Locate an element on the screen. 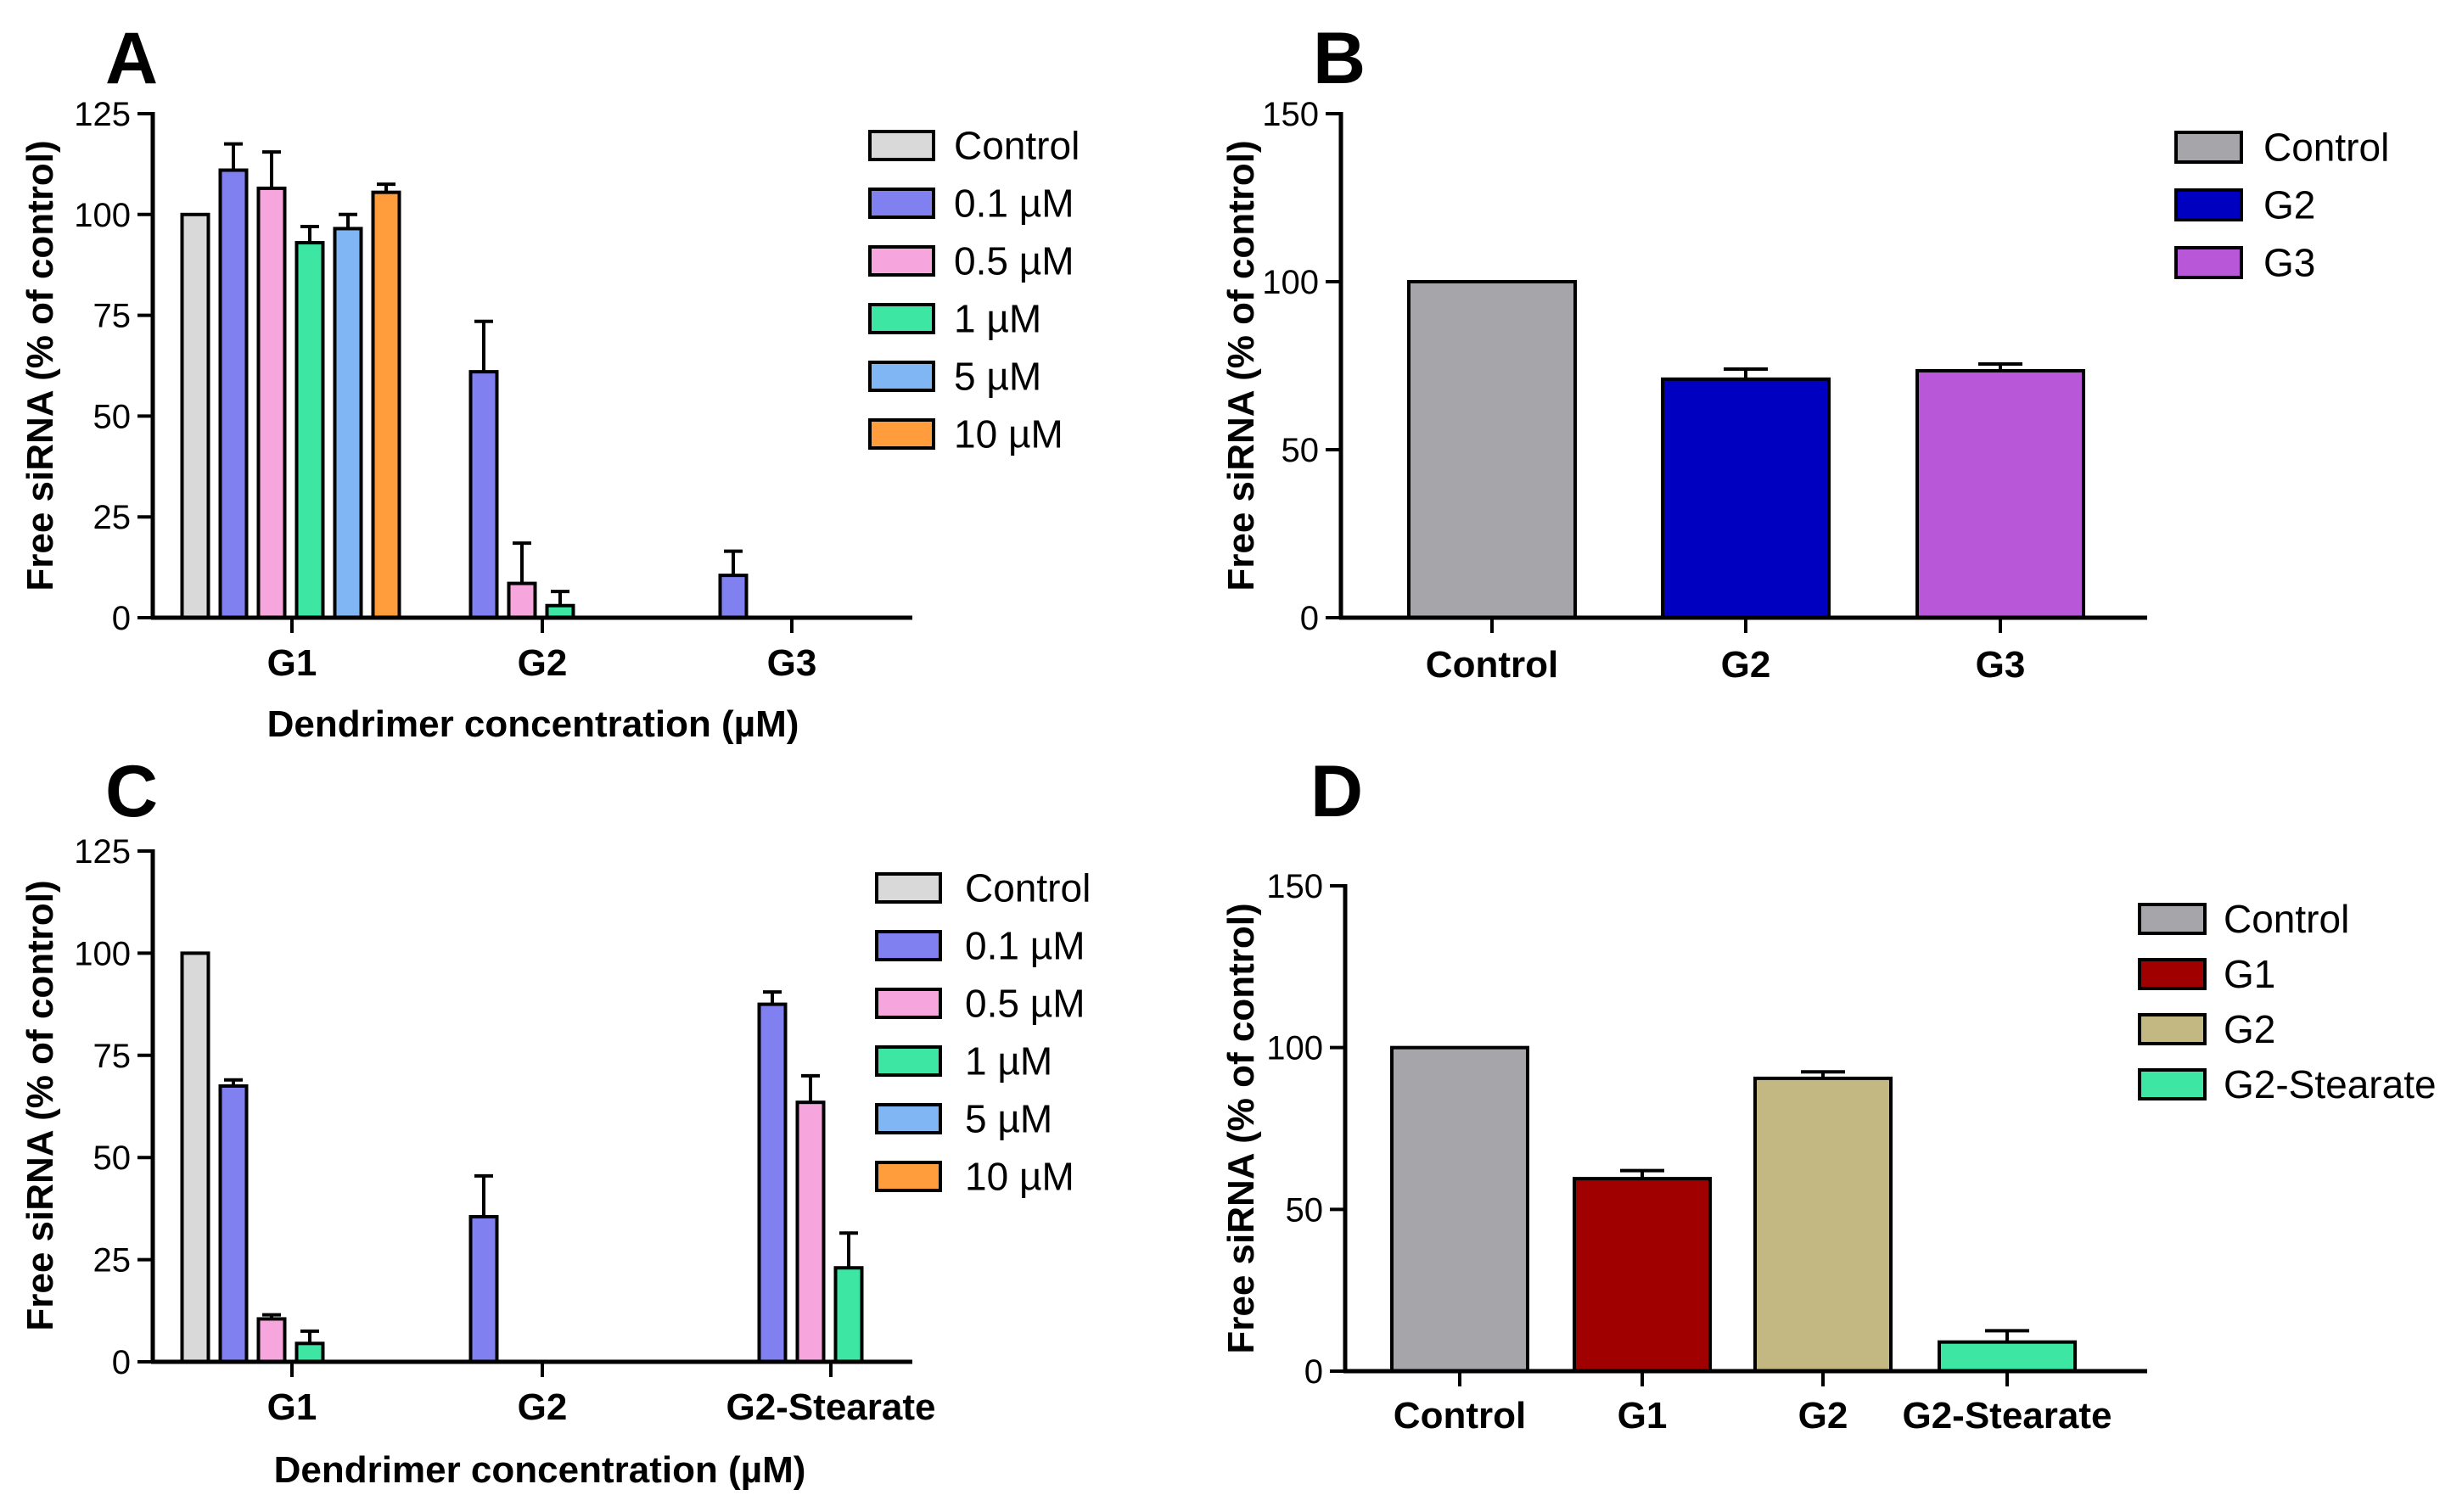  legend-label: G1 is located at coordinates (2250, 974).